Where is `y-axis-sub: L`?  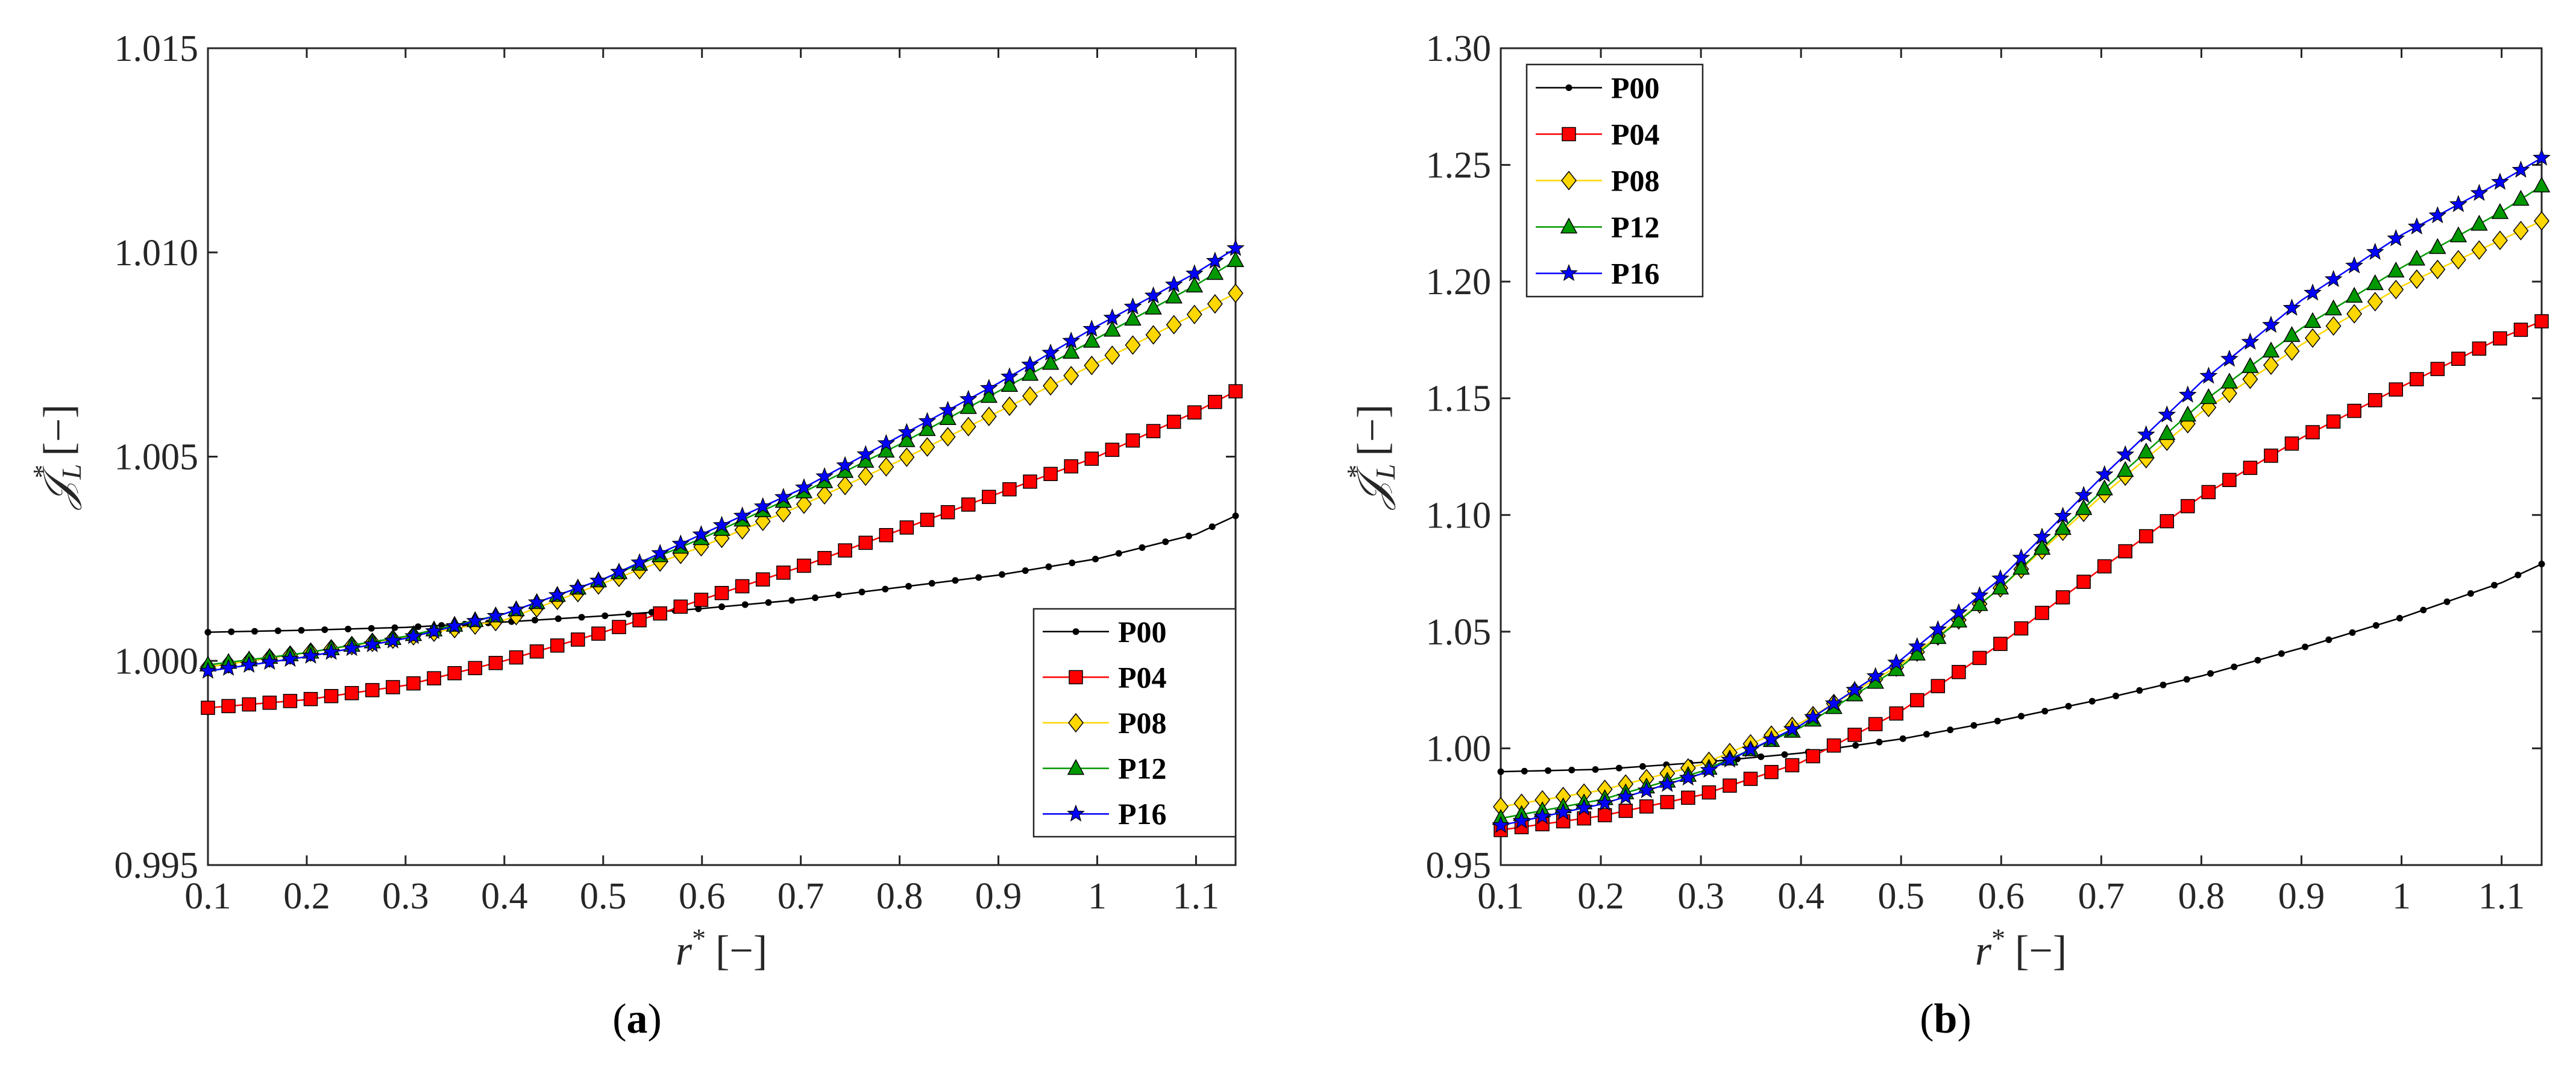
y-axis-sub: L is located at coordinates (71, 472).